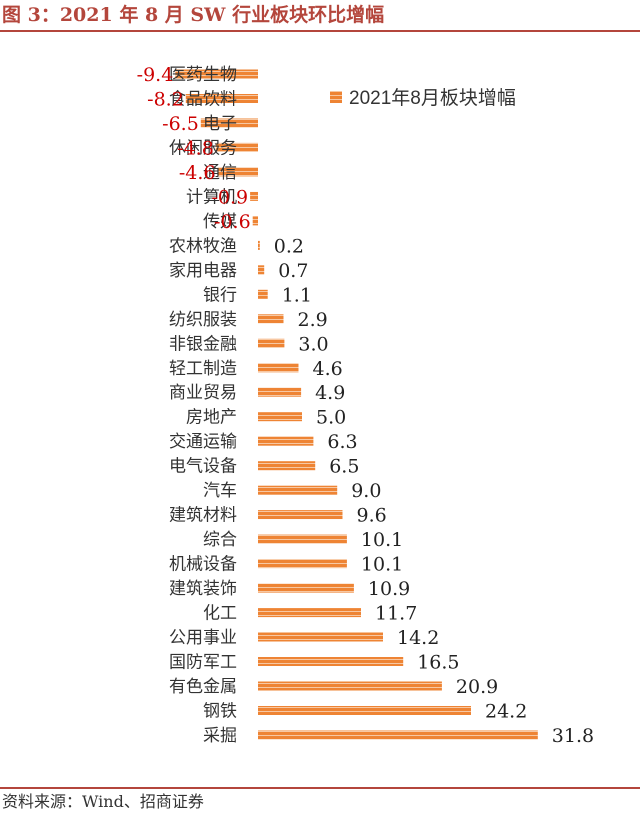  I want to click on category-label-20: 综合, so click(220, 540).